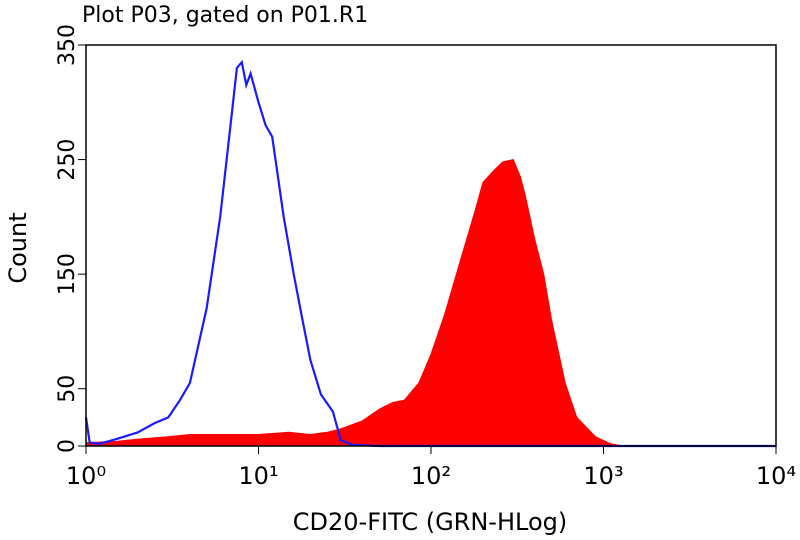 This screenshot has width=800, height=540. Describe the element at coordinates (603, 476) in the screenshot. I see `x-tick-label: 10³` at that location.